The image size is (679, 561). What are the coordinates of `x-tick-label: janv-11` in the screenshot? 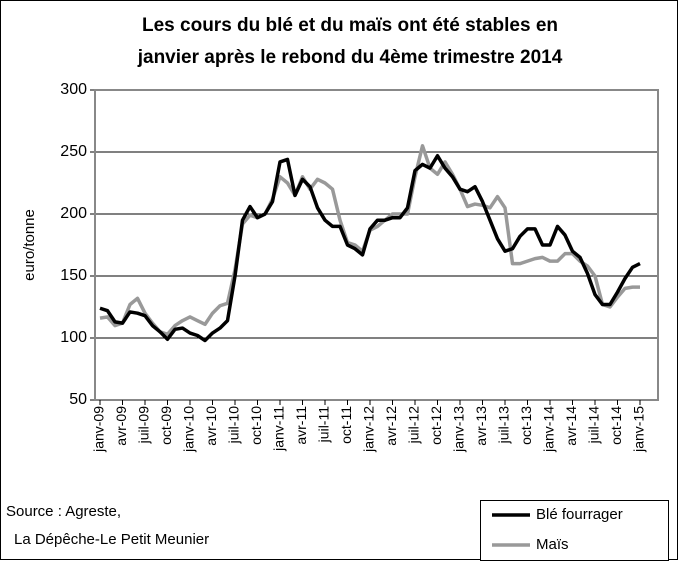 It's located at (279, 429).